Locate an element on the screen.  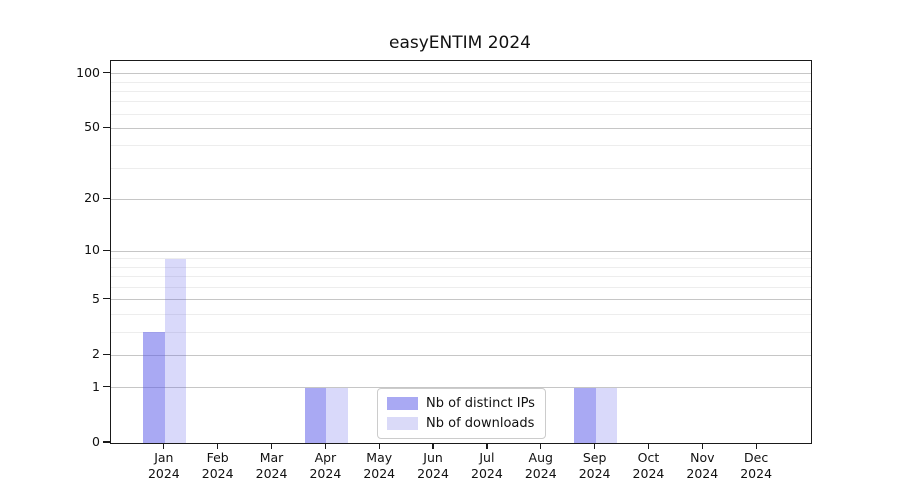
x-tick-label: Jun 2024 is located at coordinates (433, 465).